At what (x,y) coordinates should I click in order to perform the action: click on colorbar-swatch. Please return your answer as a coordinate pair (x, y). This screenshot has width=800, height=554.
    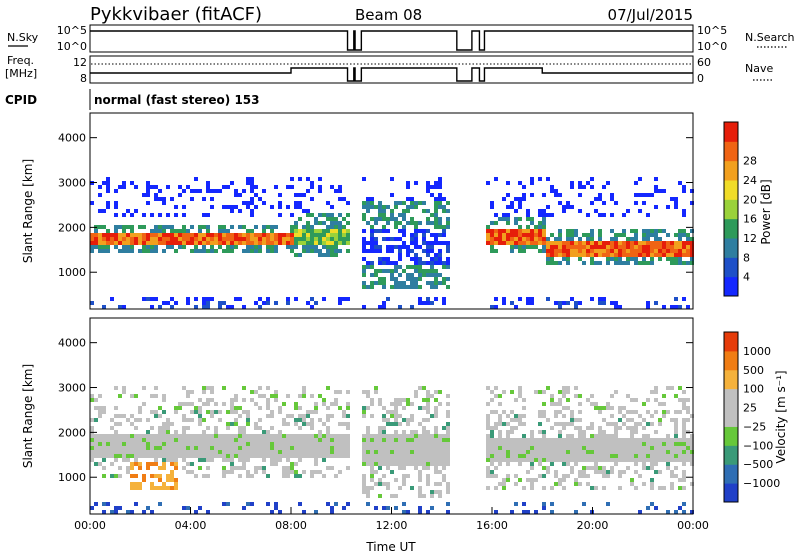
    Looking at the image, I should click on (731, 209).